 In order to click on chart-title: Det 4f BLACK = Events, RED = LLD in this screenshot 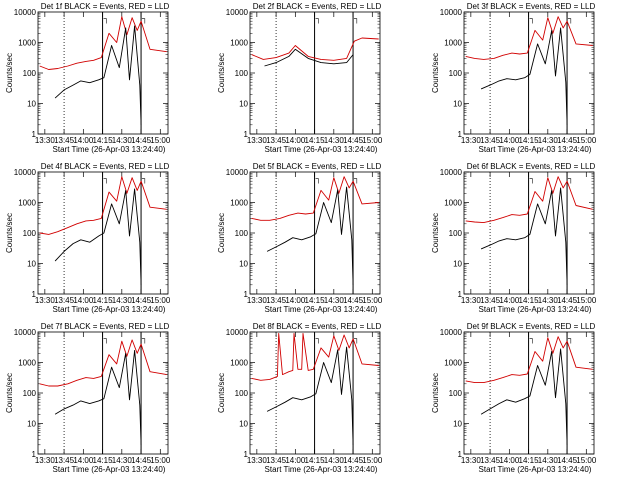, I will do `click(105, 166)`.